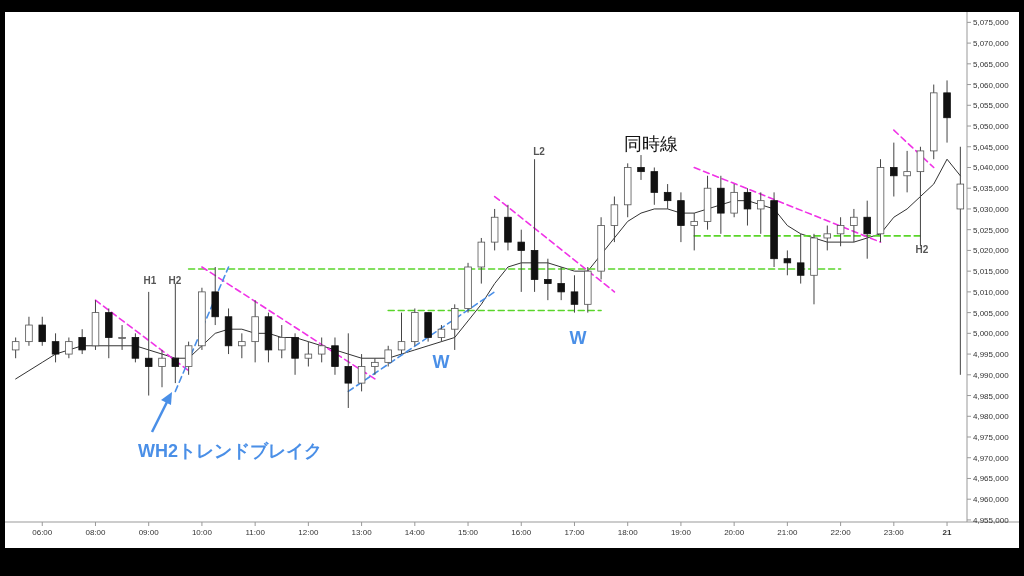 This screenshot has height=576, width=1024. Describe the element at coordinates (991, 437) in the screenshot. I see `y-tick-label: 4,975,000` at that location.